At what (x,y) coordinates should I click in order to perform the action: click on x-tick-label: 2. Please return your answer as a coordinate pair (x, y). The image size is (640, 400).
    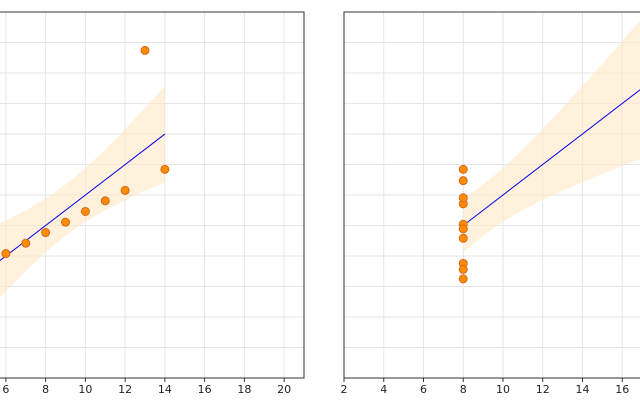
    Looking at the image, I should click on (344, 389).